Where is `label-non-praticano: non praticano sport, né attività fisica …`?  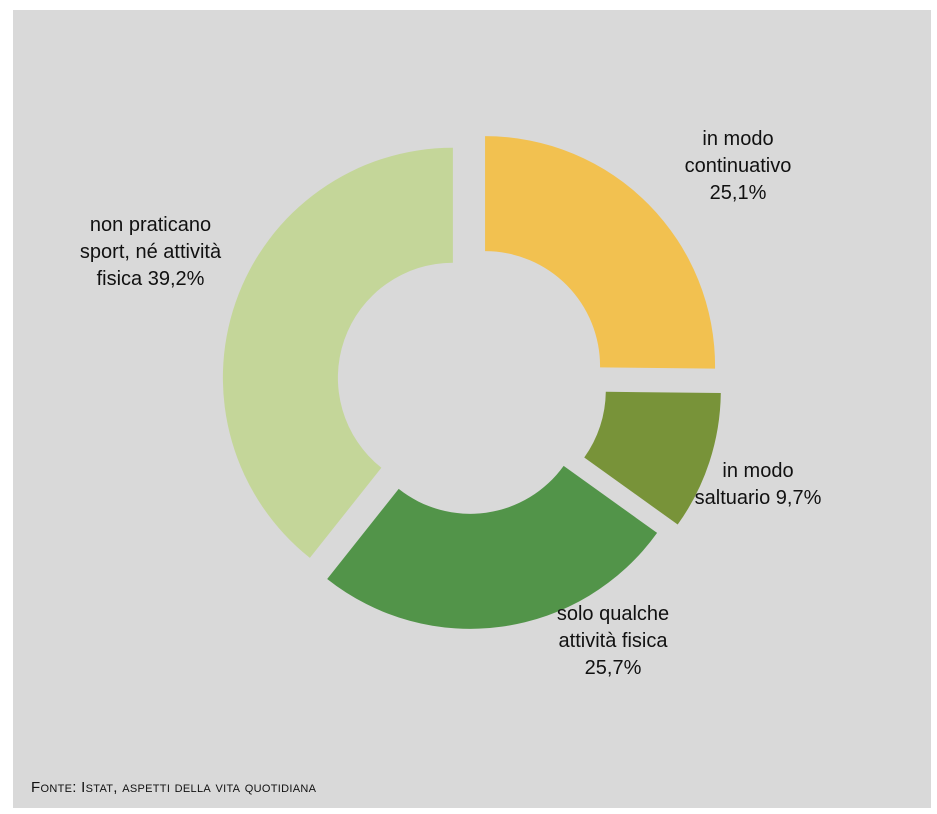 label-non-praticano: non praticano sport, né attività fisica … is located at coordinates (150, 252).